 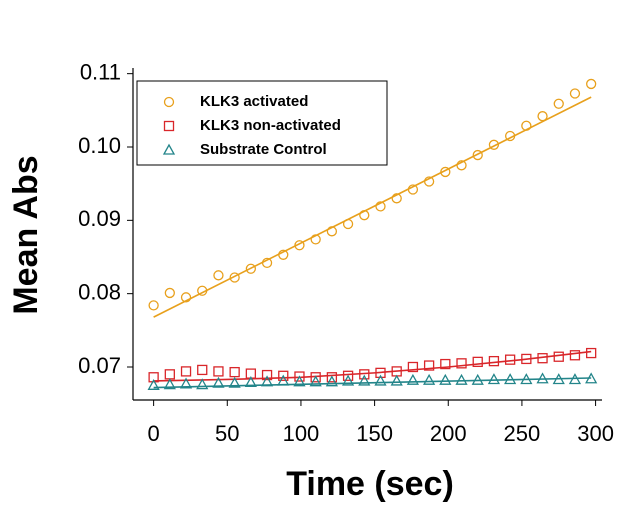 I want to click on legend-box, so click(x=262, y=123).